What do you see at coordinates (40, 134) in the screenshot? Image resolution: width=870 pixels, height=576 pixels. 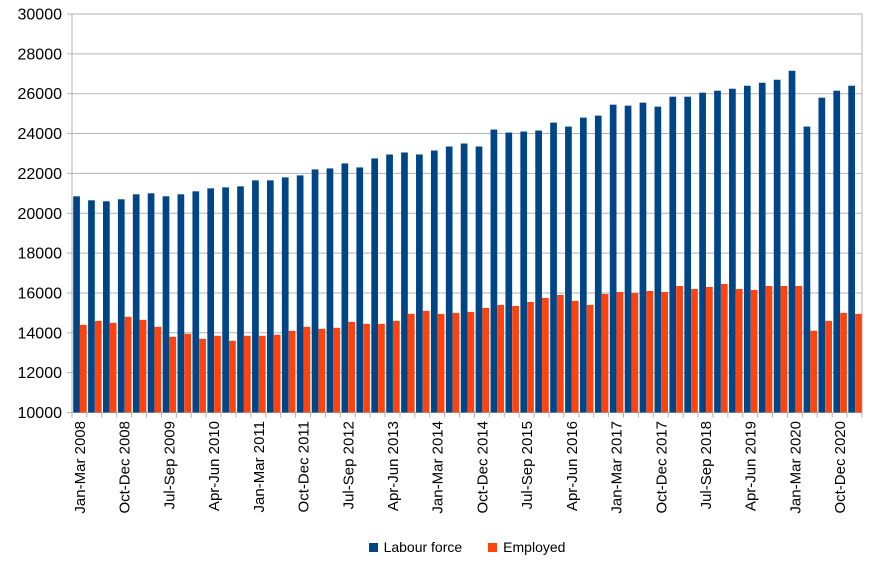 I see `y-axis-label: 24000` at bounding box center [40, 134].